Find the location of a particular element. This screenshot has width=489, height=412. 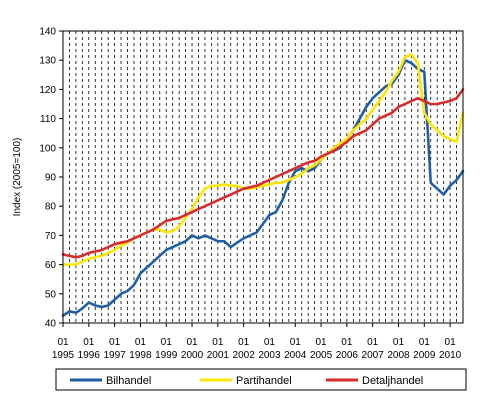

x-tick-year-label: 1999 is located at coordinates (166, 355).